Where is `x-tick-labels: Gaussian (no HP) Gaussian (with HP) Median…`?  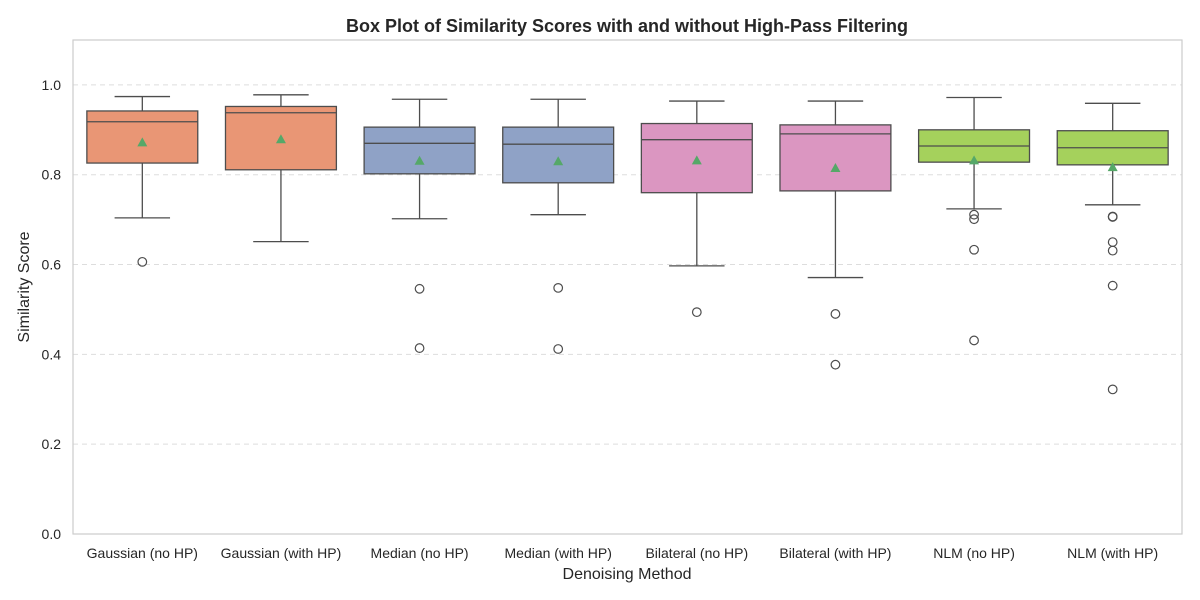 x-tick-labels: Gaussian (no HP) Gaussian (with HP) Median… is located at coordinates (623, 553).